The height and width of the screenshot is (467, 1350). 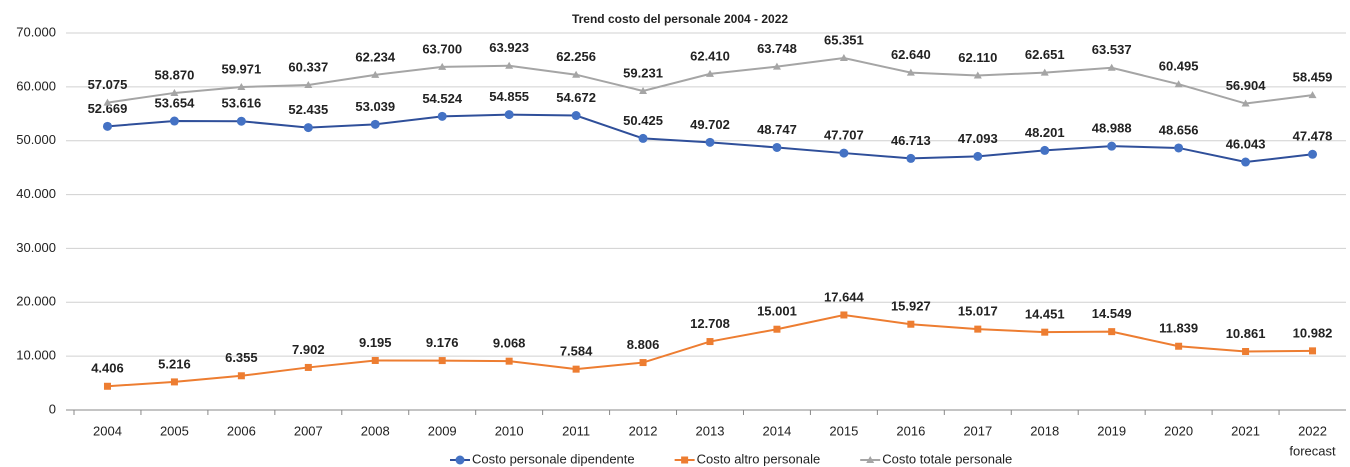 What do you see at coordinates (509, 96) in the screenshot?
I see `data-label: 54.855` at bounding box center [509, 96].